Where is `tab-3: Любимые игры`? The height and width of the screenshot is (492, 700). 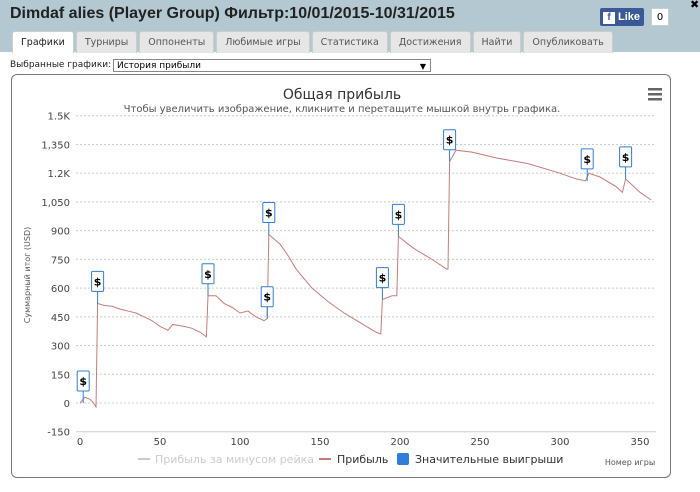 tab-3: Любимые игры is located at coordinates (263, 42).